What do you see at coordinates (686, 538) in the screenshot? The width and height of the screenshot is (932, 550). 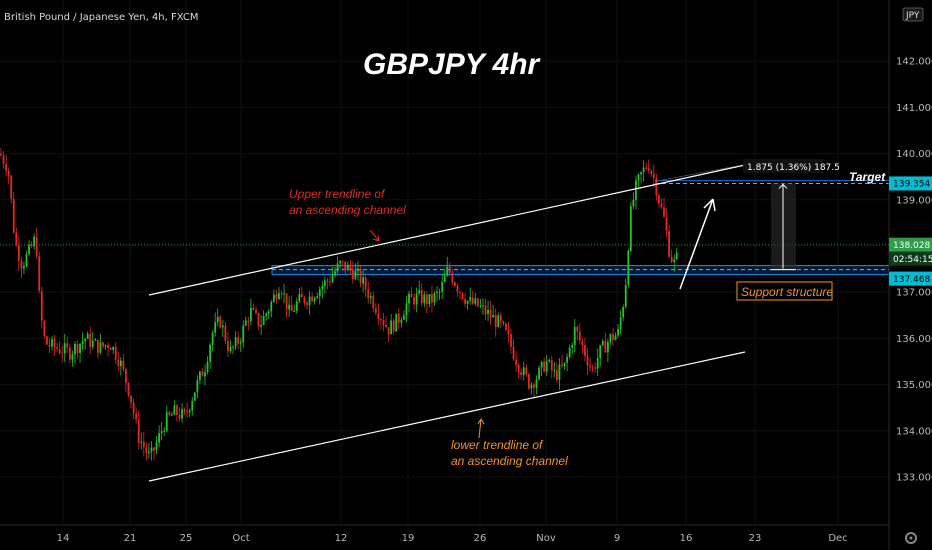 I see `x-tick-label: 16` at bounding box center [686, 538].